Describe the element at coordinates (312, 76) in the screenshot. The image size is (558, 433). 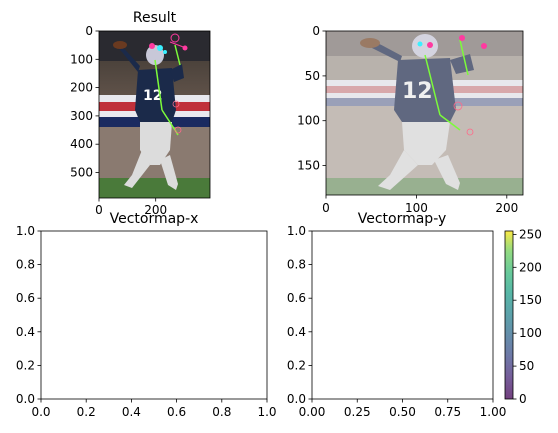
I see `overlay-ytick-label: 50` at that location.